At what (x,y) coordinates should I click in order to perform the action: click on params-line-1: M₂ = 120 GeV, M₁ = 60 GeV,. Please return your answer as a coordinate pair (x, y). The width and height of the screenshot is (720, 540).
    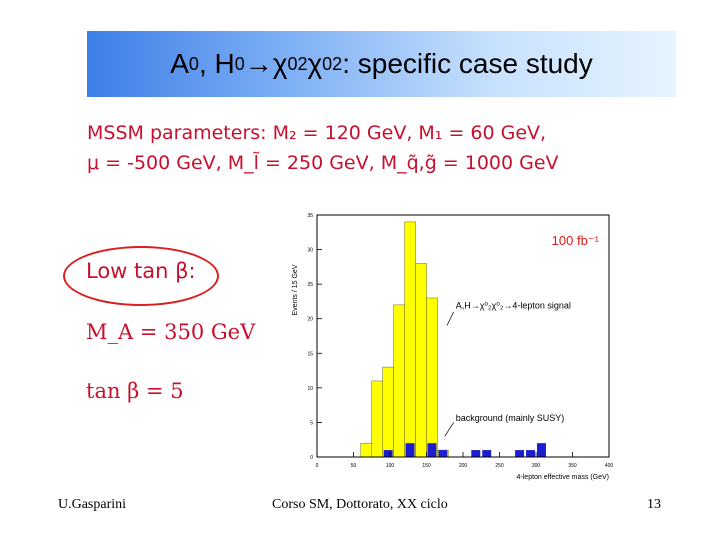
    Looking at the image, I should click on (409, 133).